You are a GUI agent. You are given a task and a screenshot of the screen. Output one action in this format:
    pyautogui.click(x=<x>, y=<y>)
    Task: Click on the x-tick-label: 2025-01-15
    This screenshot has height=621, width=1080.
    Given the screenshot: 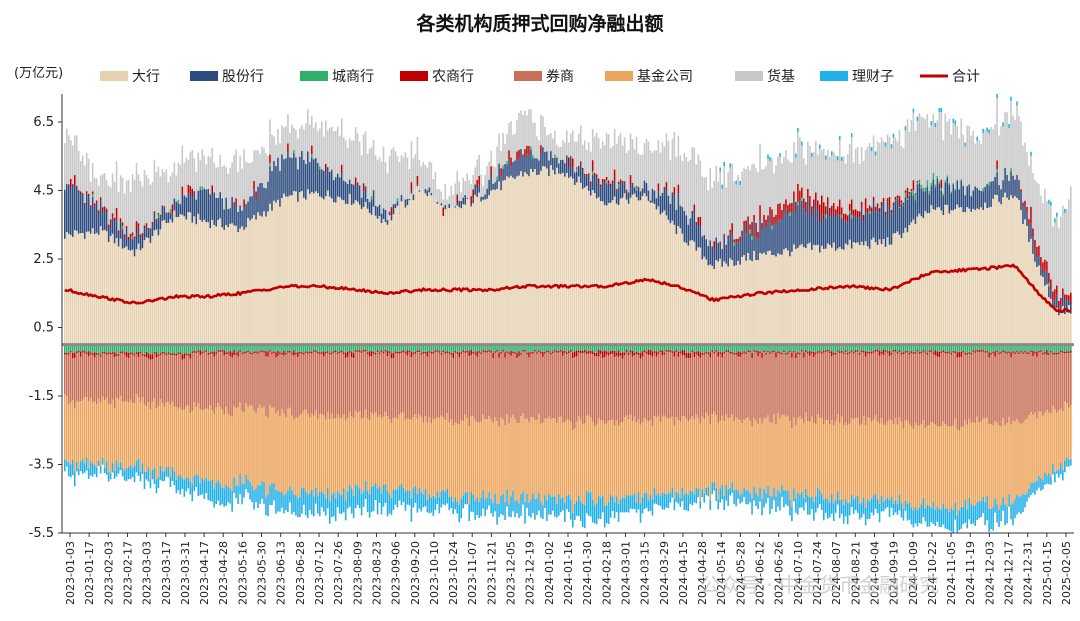 What is the action you would take?
    pyautogui.click(x=1047, y=573)
    